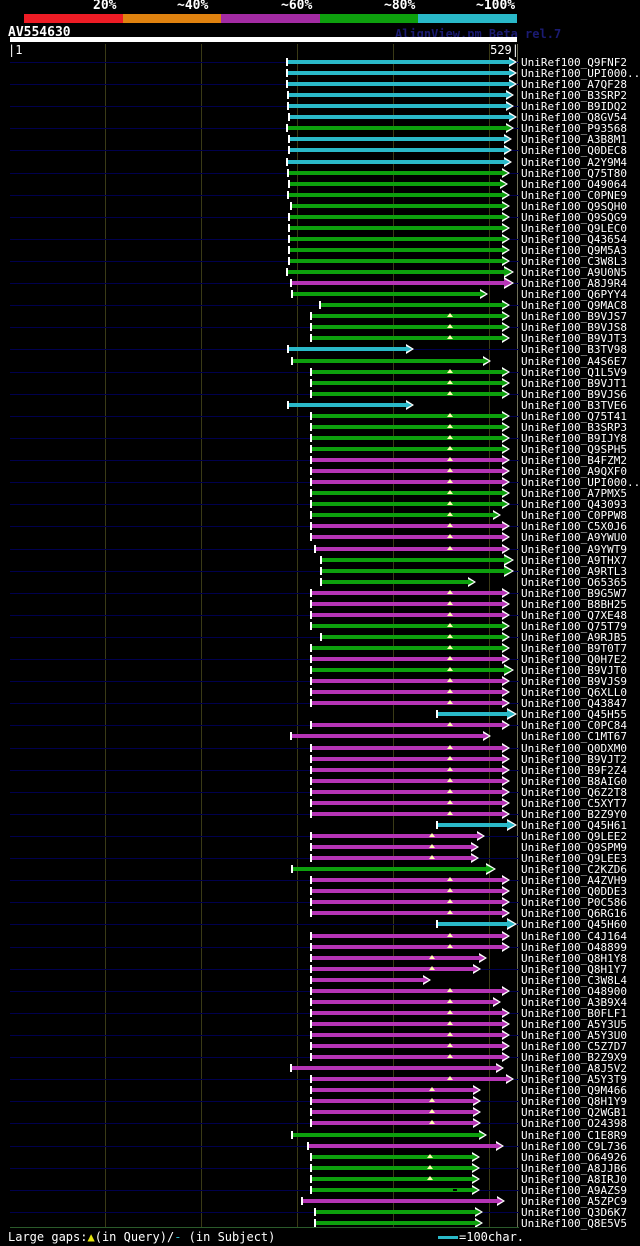  Describe the element at coordinates (574, 924) in the screenshot. I see `hit-label: UniRef100_Q45H60` at that location.